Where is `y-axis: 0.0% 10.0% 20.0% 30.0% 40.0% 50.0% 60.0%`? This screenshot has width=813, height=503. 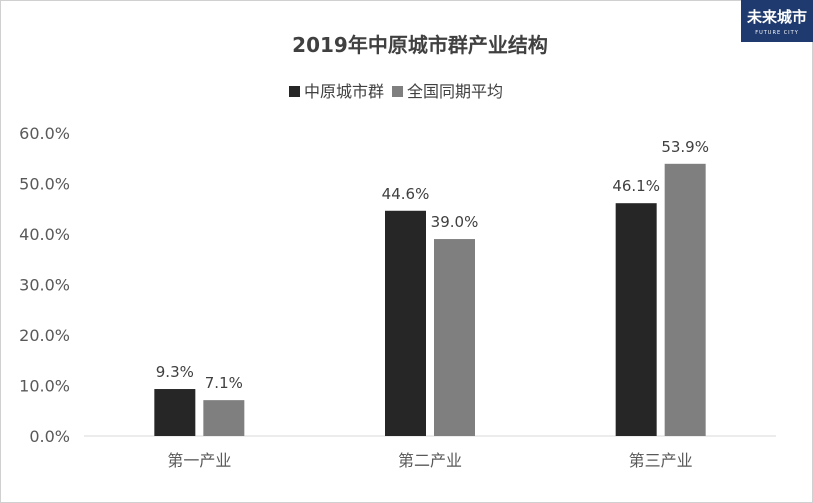
y-axis: 0.0% 10.0% 20.0% 30.0% 40.0% 50.0% 60.0% is located at coordinates (44, 285).